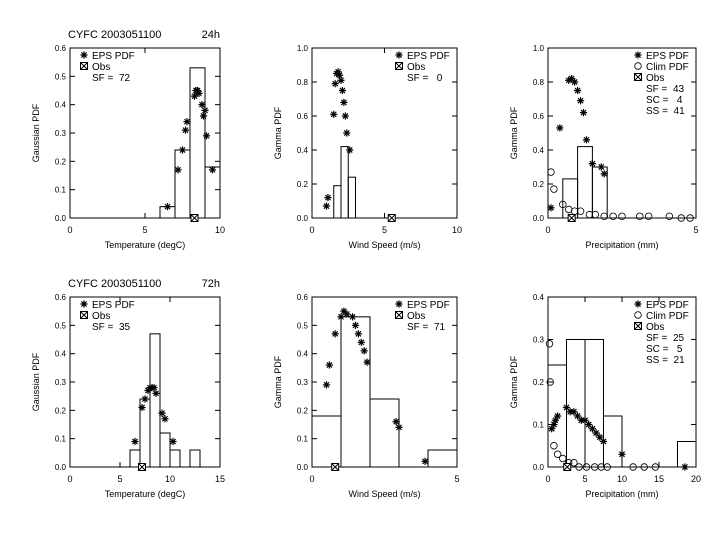 Image resolution: width=720 pixels, height=540 pixels. Describe the element at coordinates (61, 76) in the screenshot. I see `y-tick-label: 0.5` at that location.